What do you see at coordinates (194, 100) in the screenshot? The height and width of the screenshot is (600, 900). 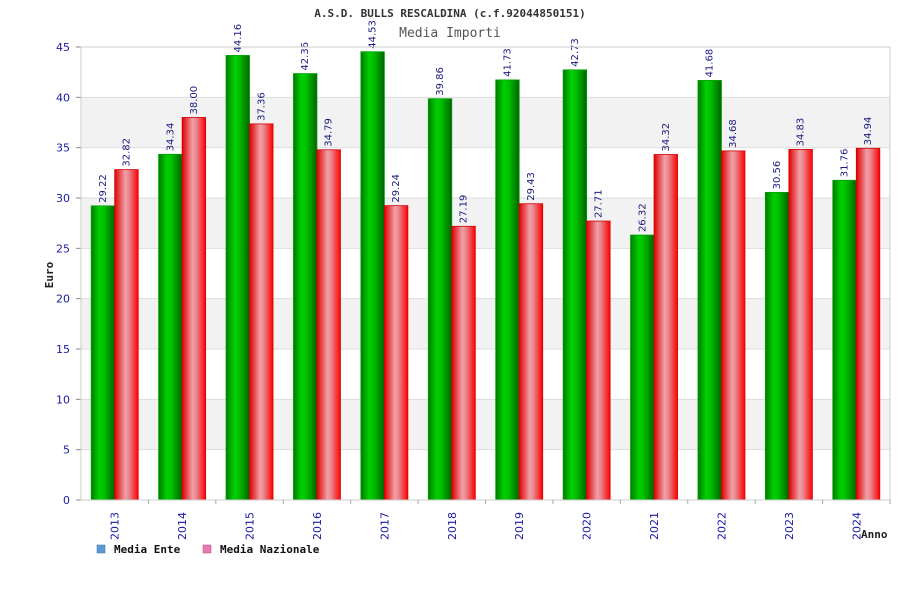 I see `data-label: 38.00` at bounding box center [194, 100].